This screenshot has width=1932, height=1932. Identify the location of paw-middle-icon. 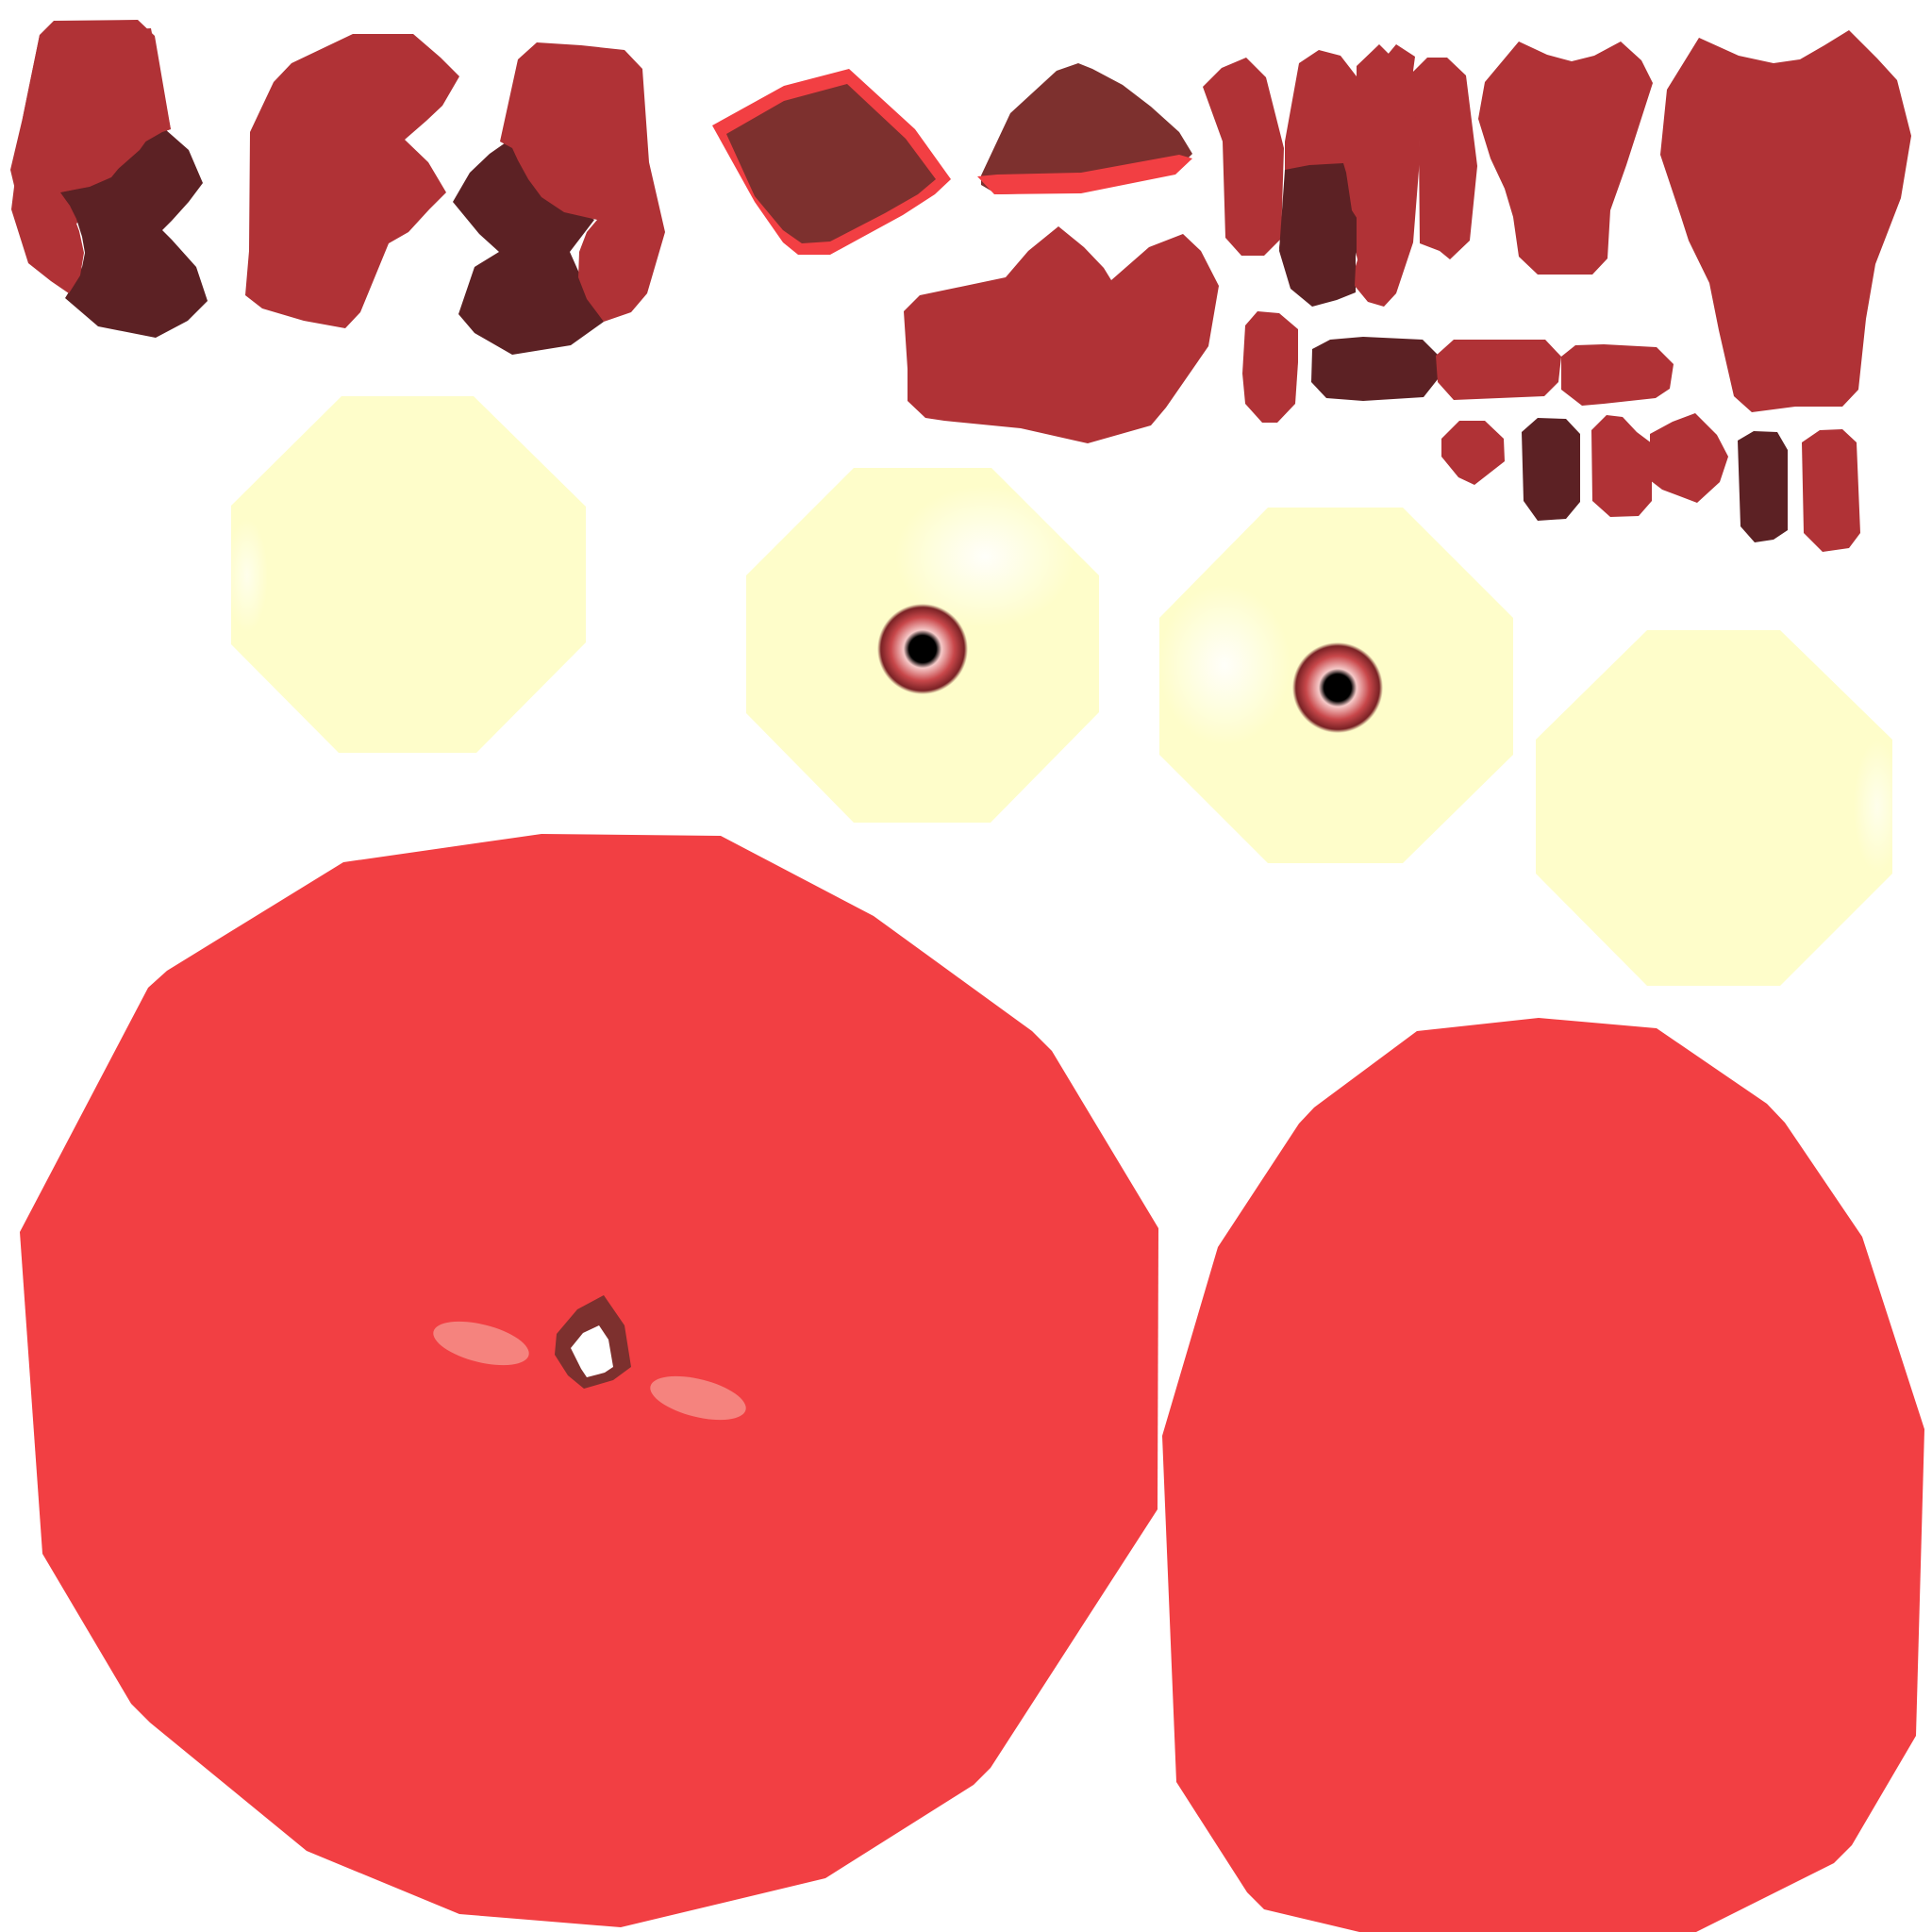
(352, 181).